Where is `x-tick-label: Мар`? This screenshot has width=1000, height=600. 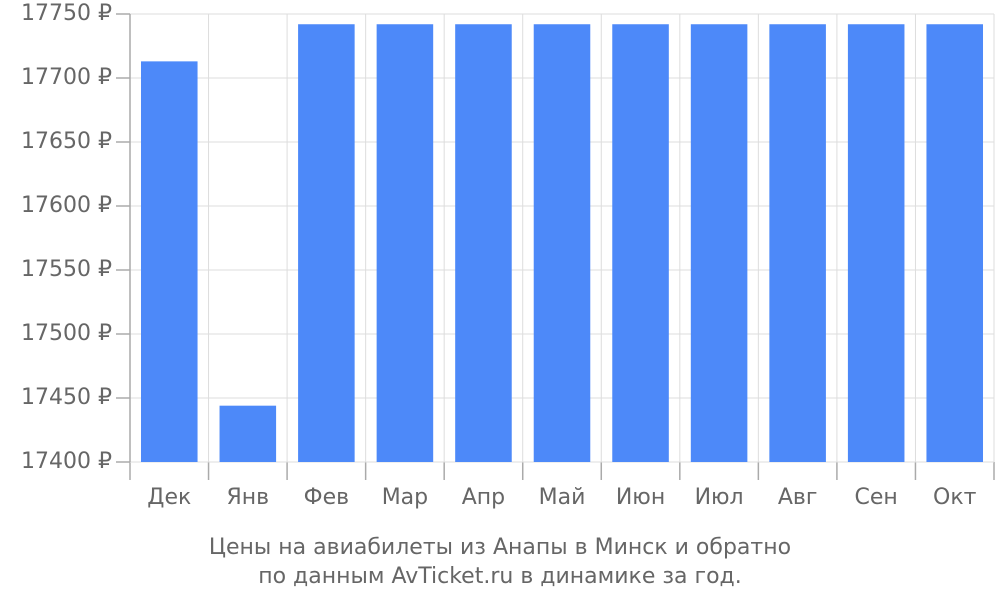
x-tick-label: Мар is located at coordinates (405, 497).